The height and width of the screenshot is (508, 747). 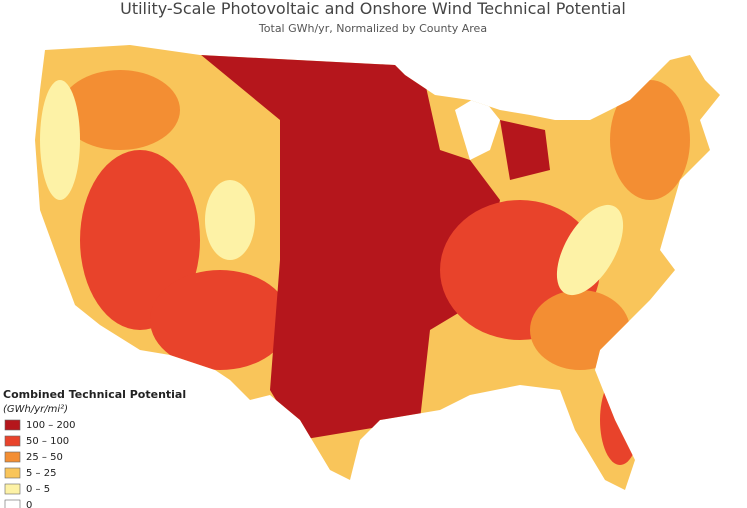 What do you see at coordinates (44, 457) in the screenshot?
I see `legend-label: 25 – 50` at bounding box center [44, 457].